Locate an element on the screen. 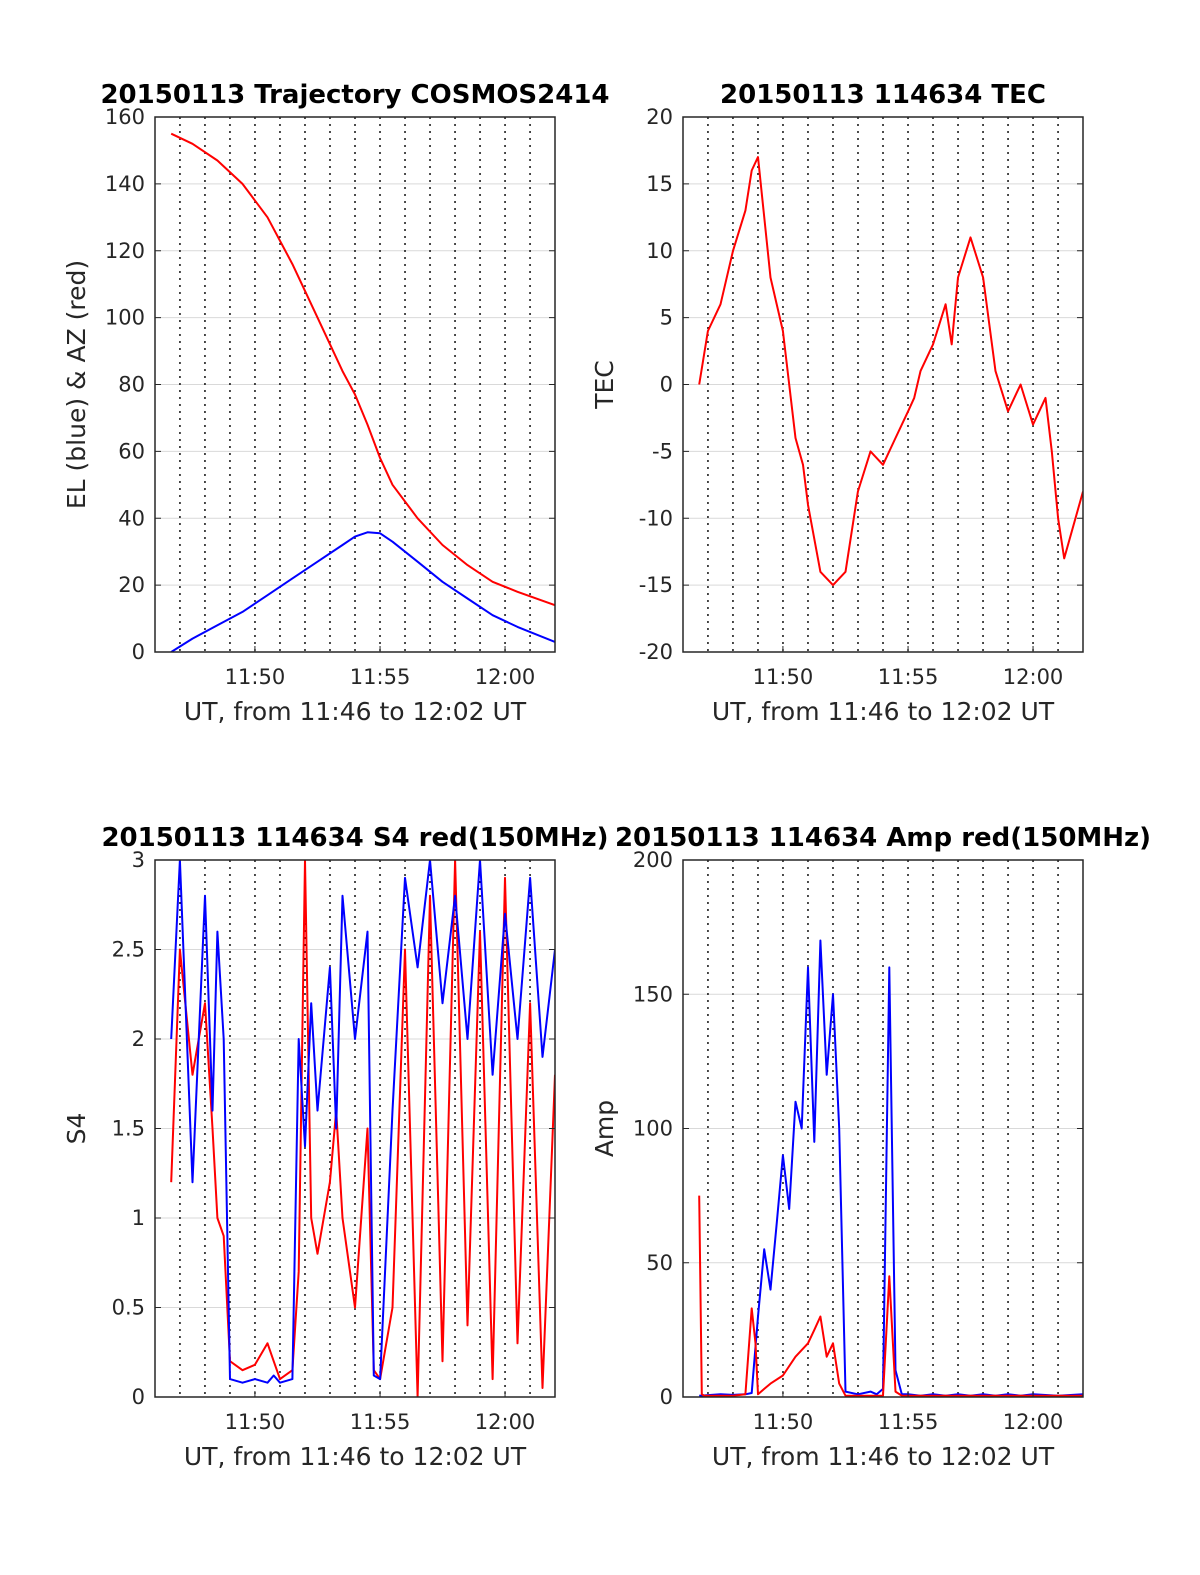 This screenshot has height=1575, width=1200. trajectory-xlabel: UT, from 11:46 to 12:02 UT is located at coordinates (355, 711).